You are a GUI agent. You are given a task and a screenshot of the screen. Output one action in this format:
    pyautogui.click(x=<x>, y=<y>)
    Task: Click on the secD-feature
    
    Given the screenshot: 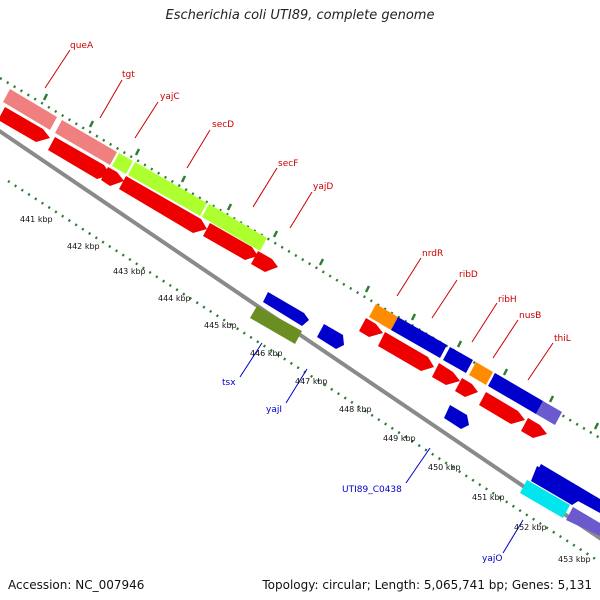 What is the action you would take?
    pyautogui.click(x=167, y=189)
    